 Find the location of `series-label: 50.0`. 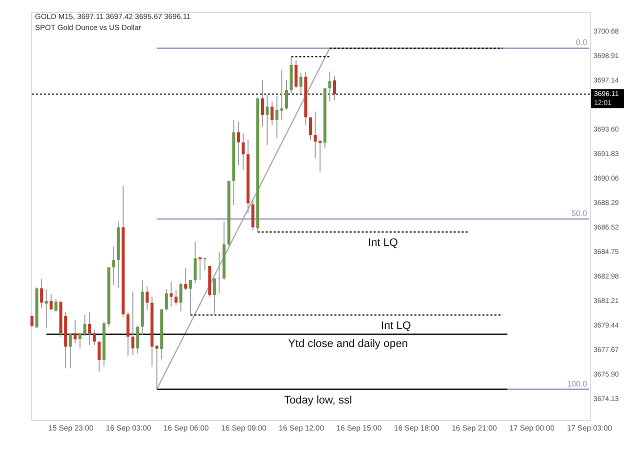

series-label: 50.0 is located at coordinates (579, 213).